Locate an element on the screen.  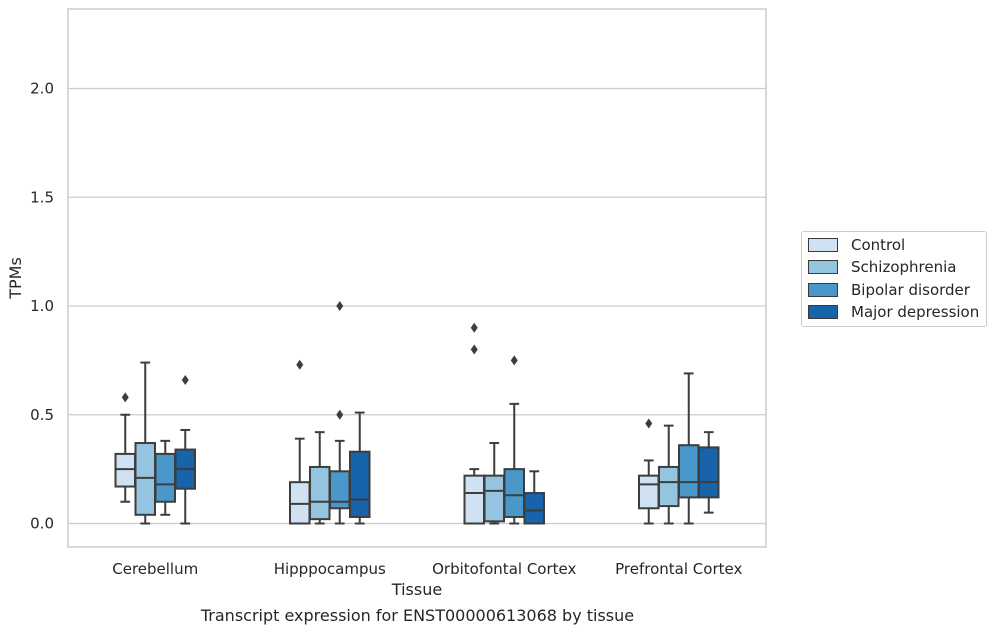
x-tick-label: Hipppocampus is located at coordinates (330, 569).